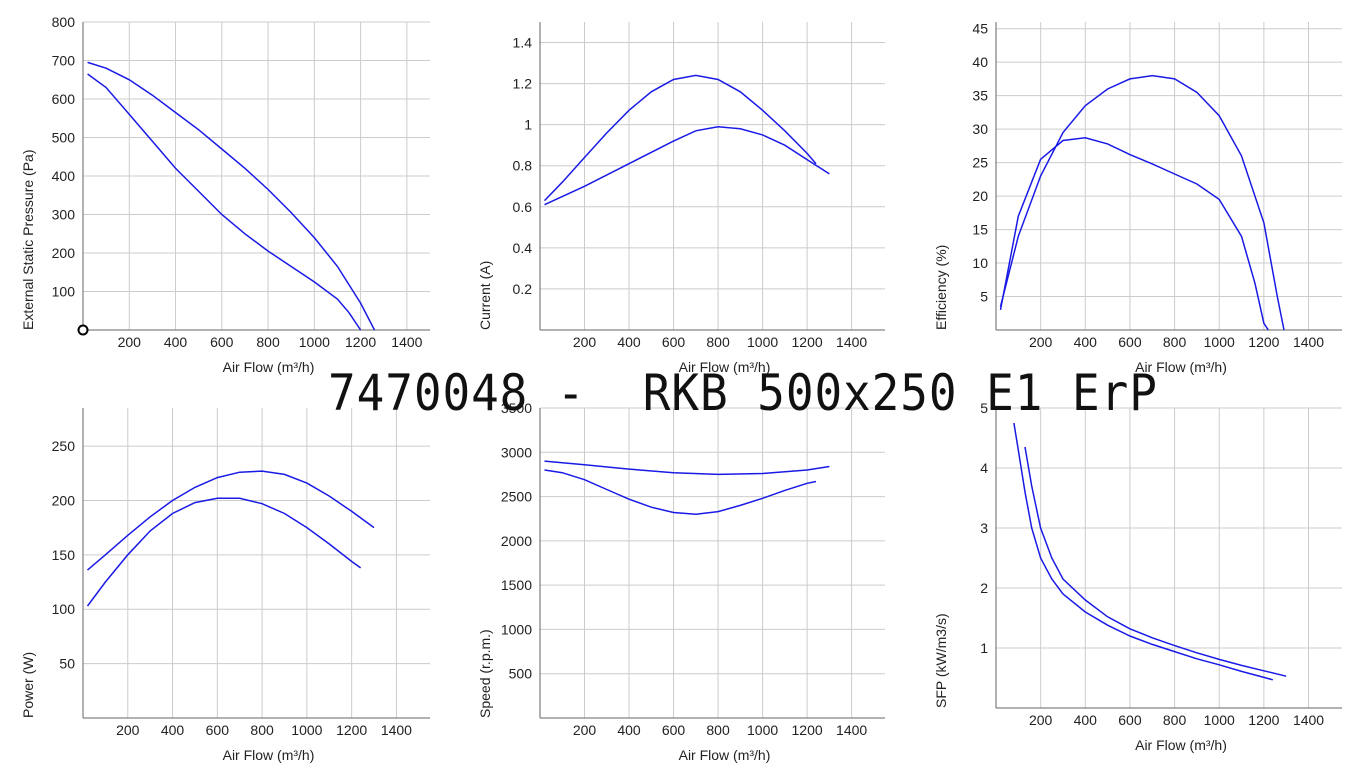 This screenshot has height=769, width=1355. Describe the element at coordinates (516, 497) in the screenshot. I see `y-tick-label: 2500` at that location.